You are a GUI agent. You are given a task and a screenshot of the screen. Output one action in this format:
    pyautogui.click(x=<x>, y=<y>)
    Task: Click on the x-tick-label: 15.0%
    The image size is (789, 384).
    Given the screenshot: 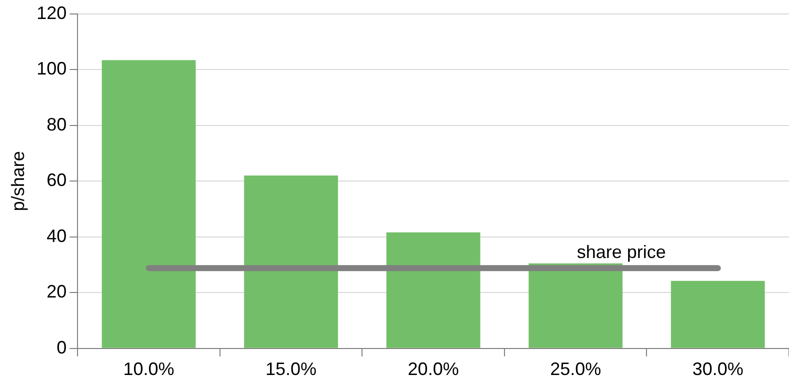 What is the action you would take?
    pyautogui.click(x=291, y=369)
    